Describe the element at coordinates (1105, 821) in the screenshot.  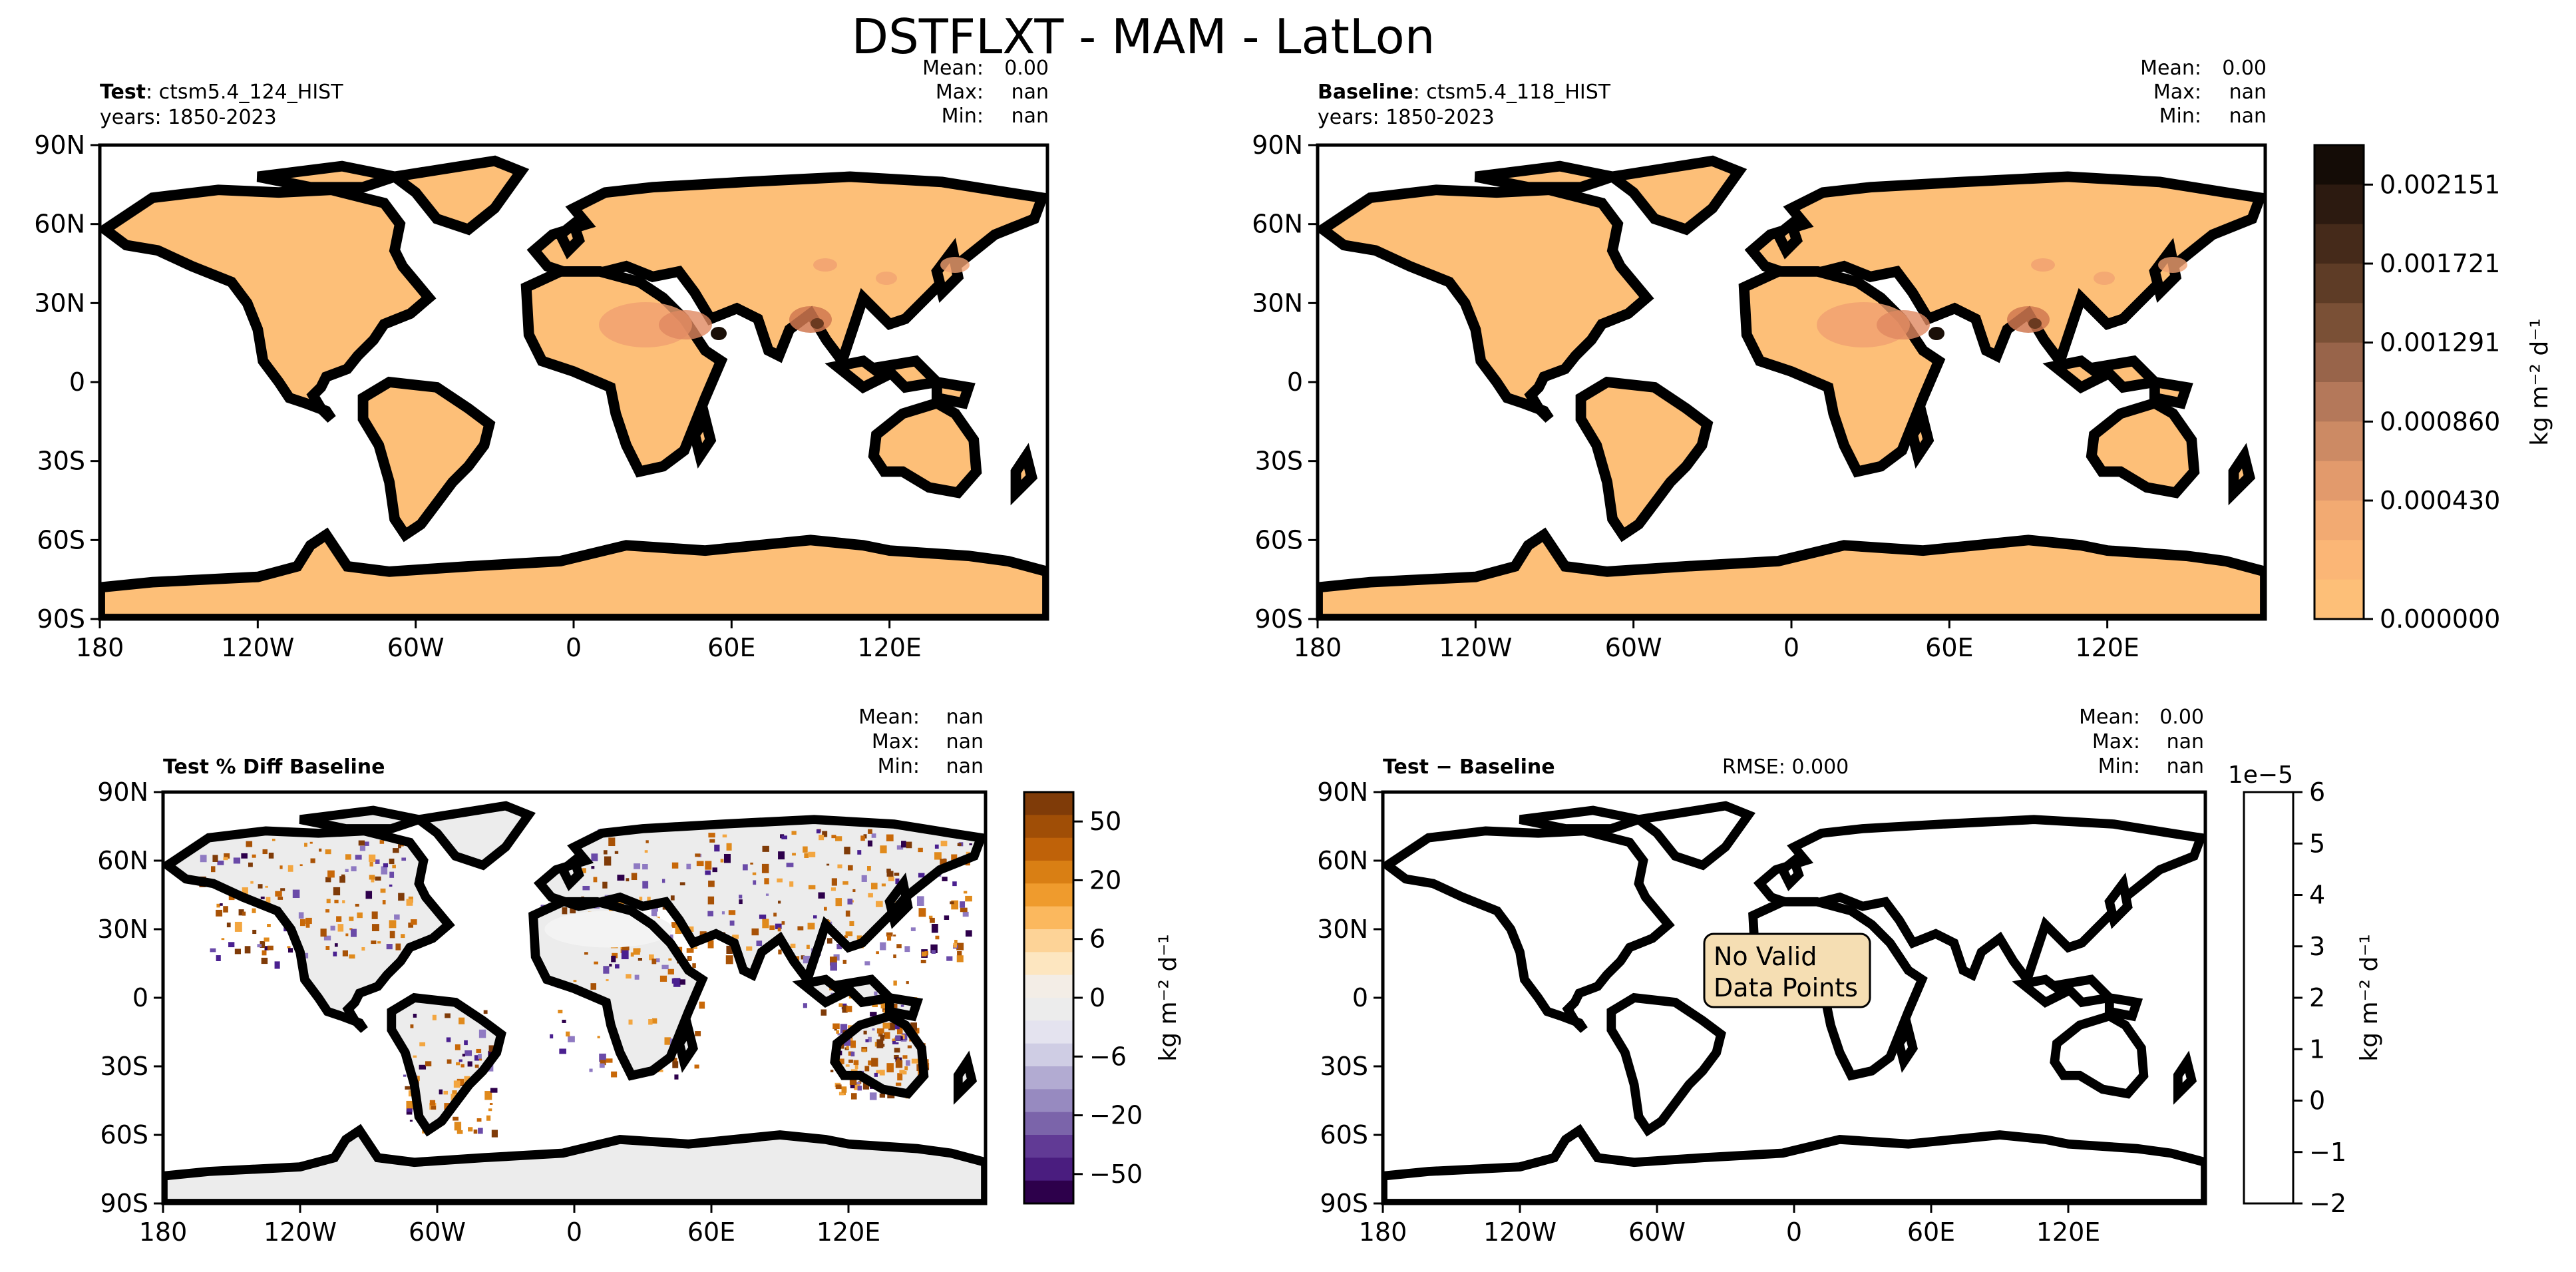
I see `colorbar-pct-tick-label: 50` at that location.